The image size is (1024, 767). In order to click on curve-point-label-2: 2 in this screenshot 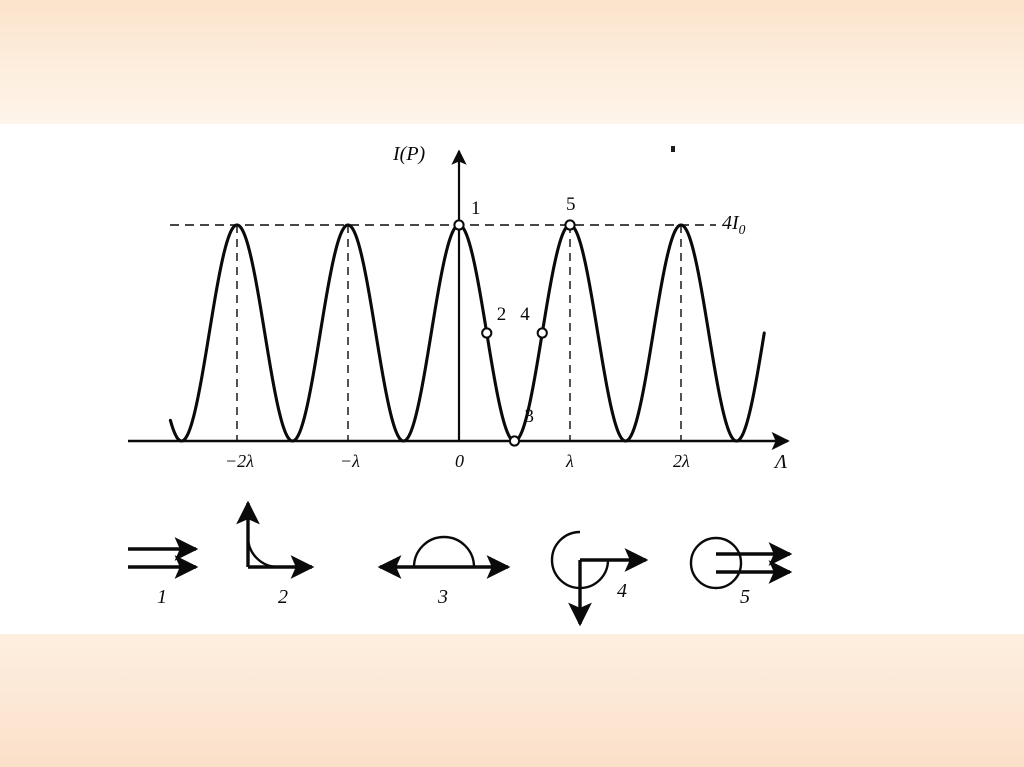, I will do `click(501, 314)`.